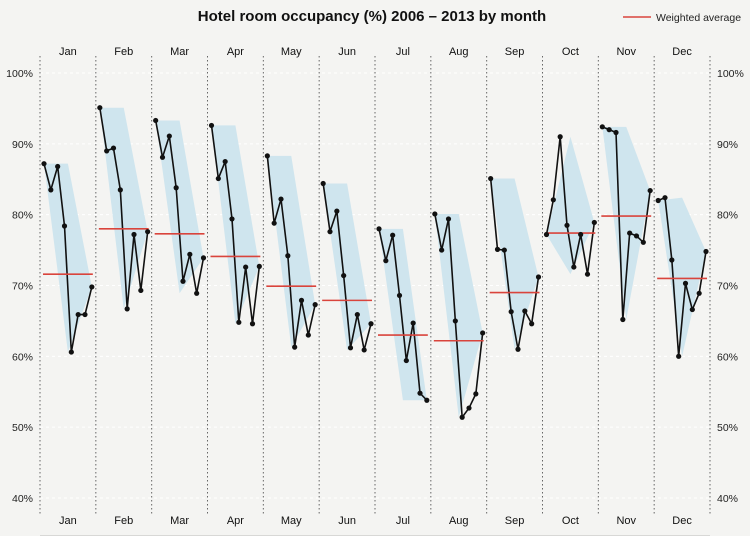 The image size is (750, 536). What do you see at coordinates (727, 287) in the screenshot?
I see `y-tick-label-right: 70%` at bounding box center [727, 287].